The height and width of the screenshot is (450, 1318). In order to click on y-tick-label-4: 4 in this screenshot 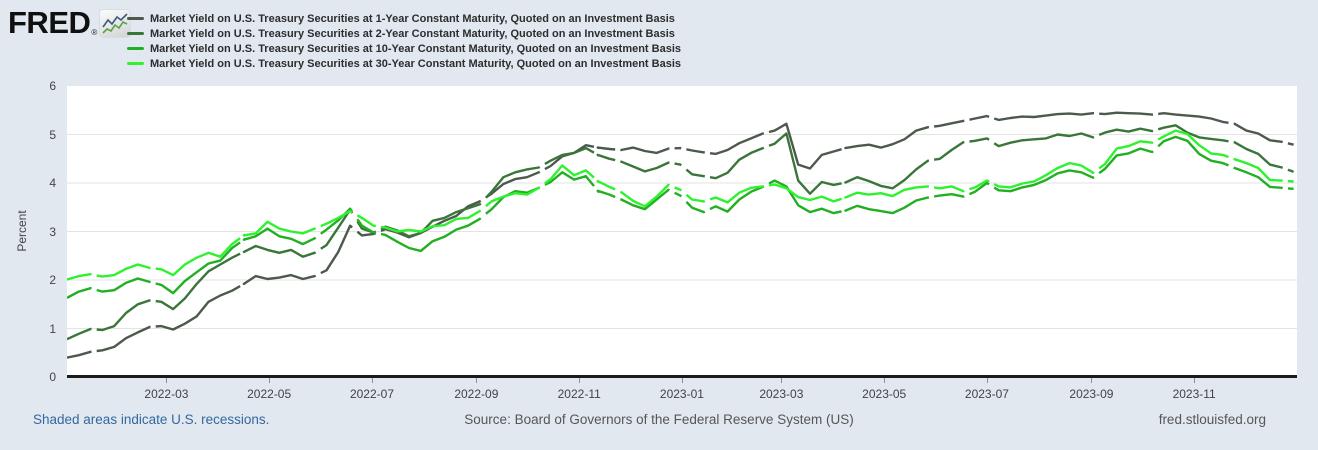, I will do `click(52, 183)`.